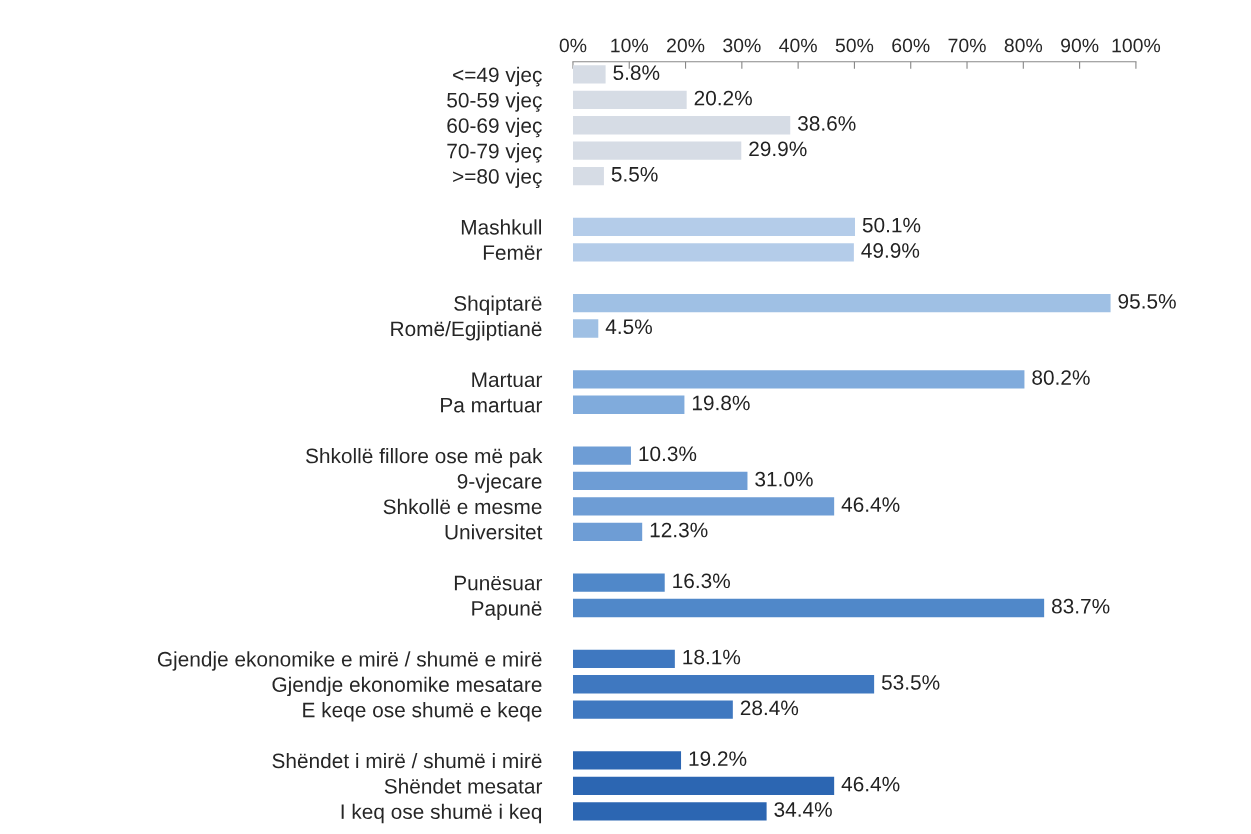 The width and height of the screenshot is (1251, 834). I want to click on x-tick-label: 100%, so click(1136, 45).